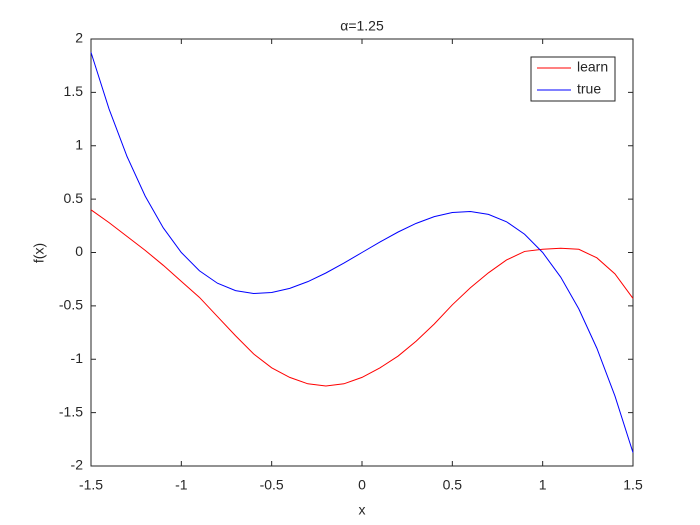 Image resolution: width=700 pixels, height=525 pixels. Describe the element at coordinates (589, 89) in the screenshot. I see `legend-label: true` at that location.